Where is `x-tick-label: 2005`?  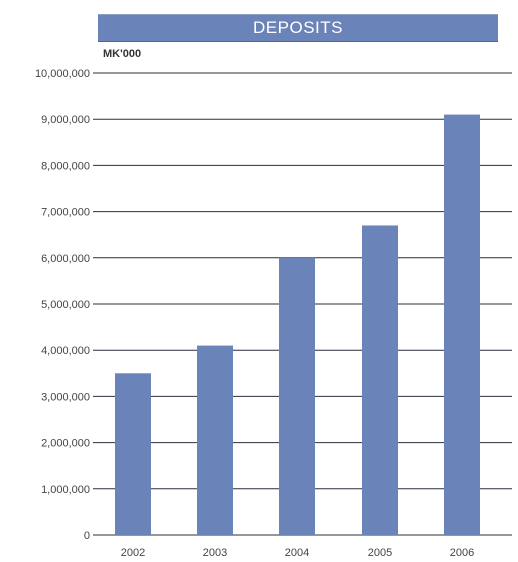 x-tick-label: 2005 is located at coordinates (380, 553).